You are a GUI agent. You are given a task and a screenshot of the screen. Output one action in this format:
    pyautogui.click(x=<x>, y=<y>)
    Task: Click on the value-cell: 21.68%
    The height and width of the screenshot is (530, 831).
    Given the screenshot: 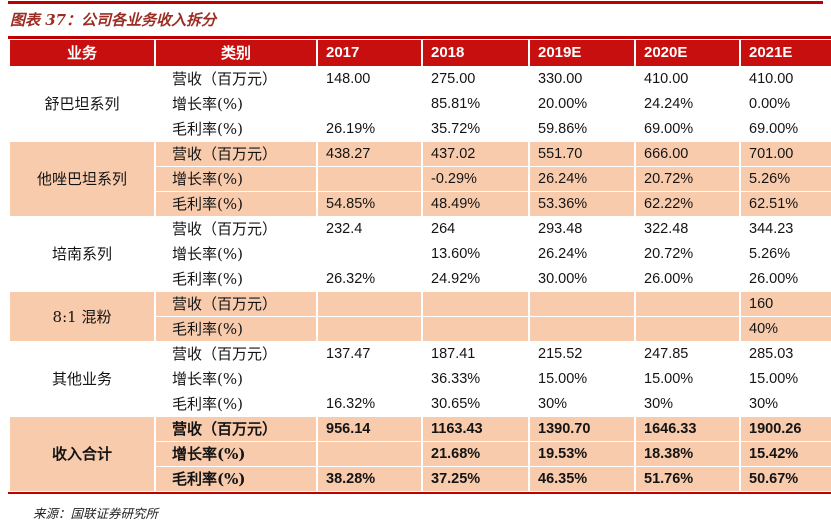 What is the action you would take?
    pyautogui.click(x=475, y=454)
    